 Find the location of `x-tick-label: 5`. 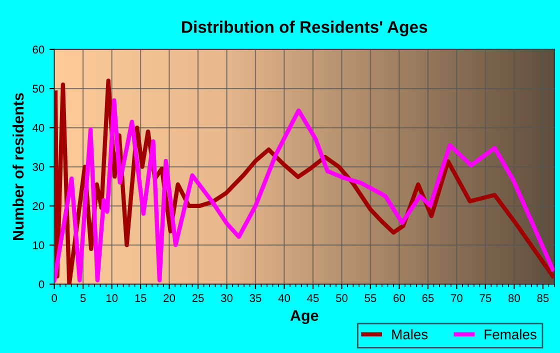

x-tick-label: 5 is located at coordinates (83, 298).